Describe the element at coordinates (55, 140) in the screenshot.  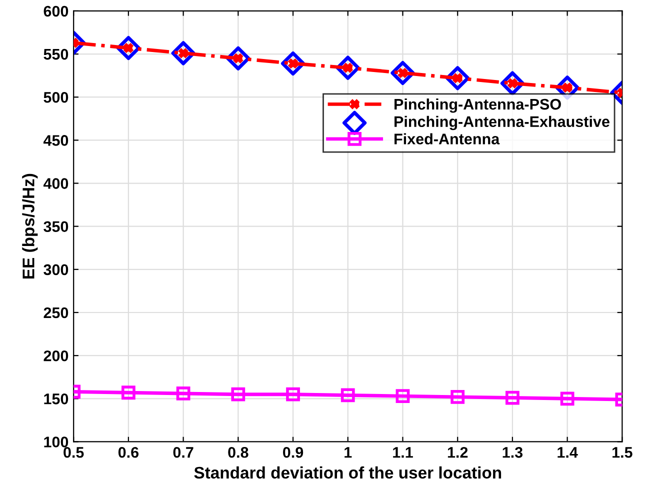
I see `y-tick-label: 450` at that location.